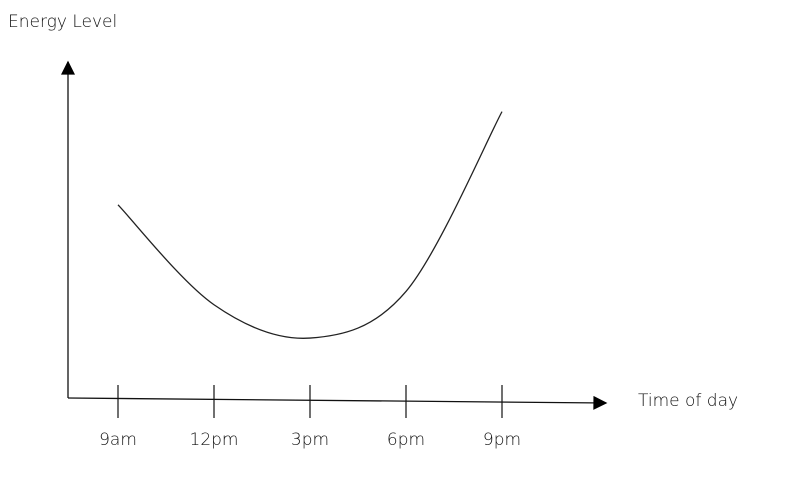 The image size is (792, 501). Describe the element at coordinates (118, 440) in the screenshot. I see `x-tick-label: 9am` at that location.